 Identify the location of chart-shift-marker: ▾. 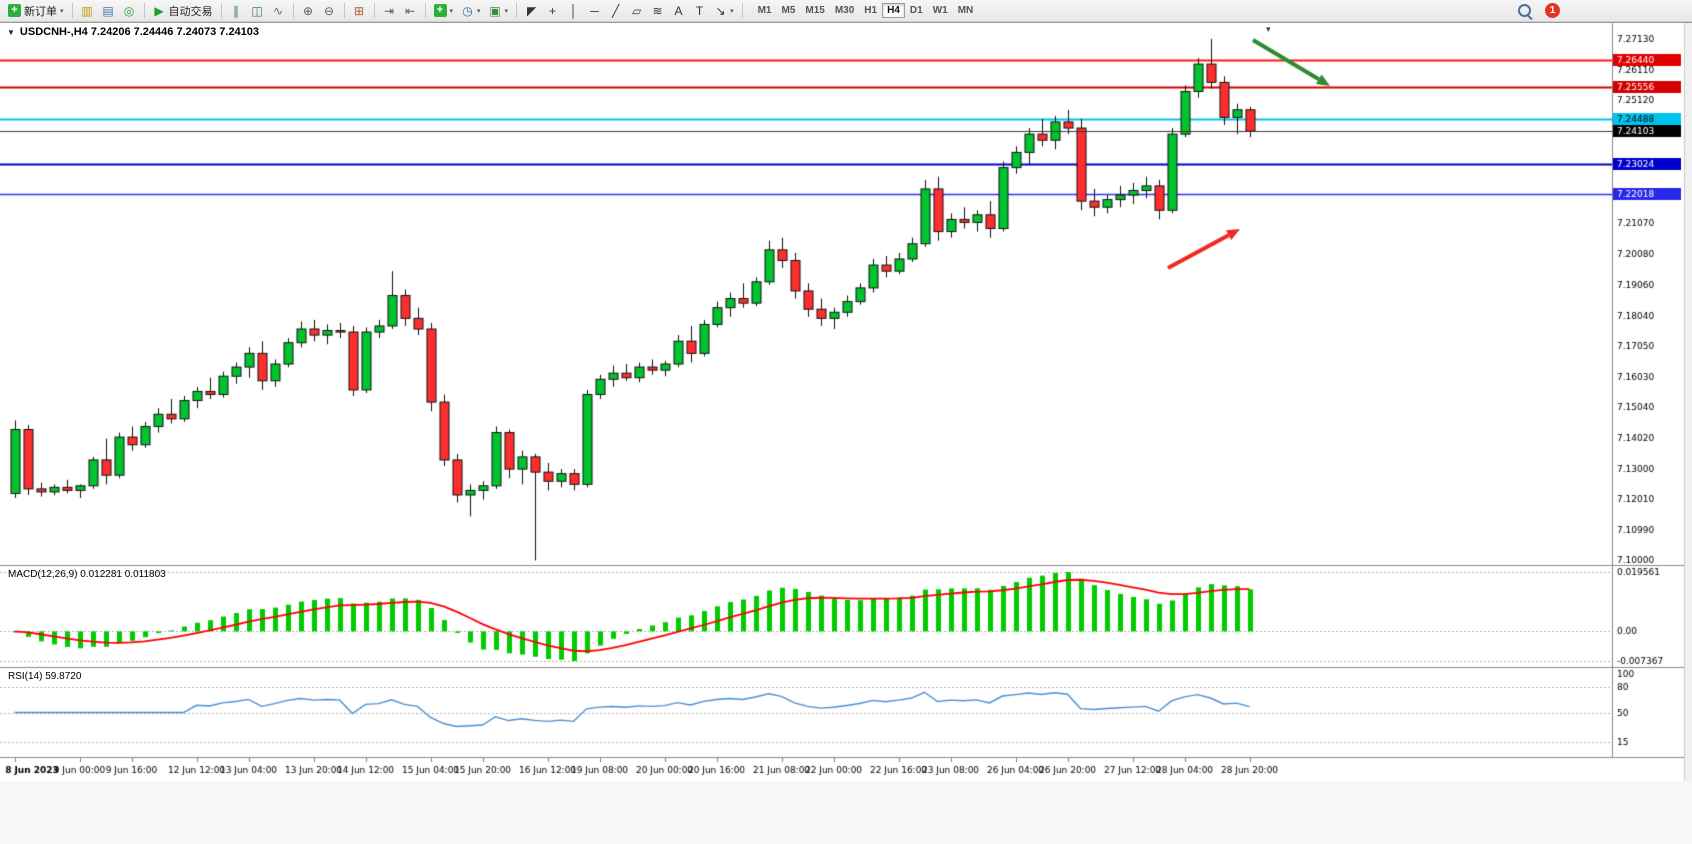
(1268, 29).